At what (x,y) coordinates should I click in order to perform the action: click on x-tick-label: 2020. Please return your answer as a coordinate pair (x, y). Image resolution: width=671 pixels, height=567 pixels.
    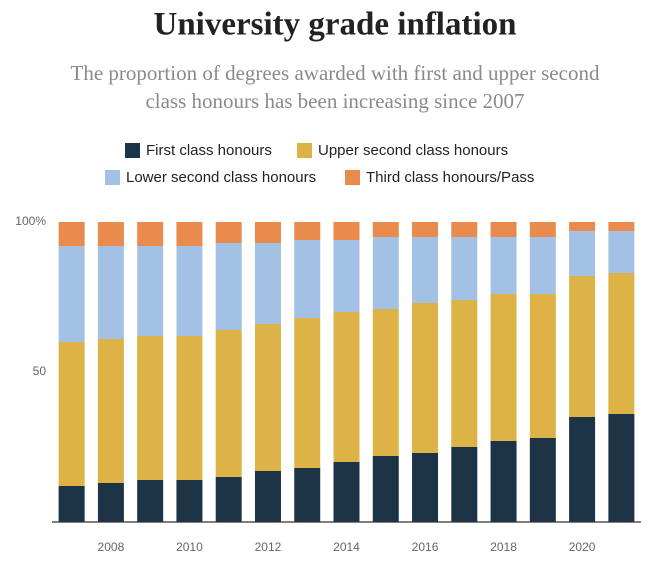
    Looking at the image, I should click on (582, 547).